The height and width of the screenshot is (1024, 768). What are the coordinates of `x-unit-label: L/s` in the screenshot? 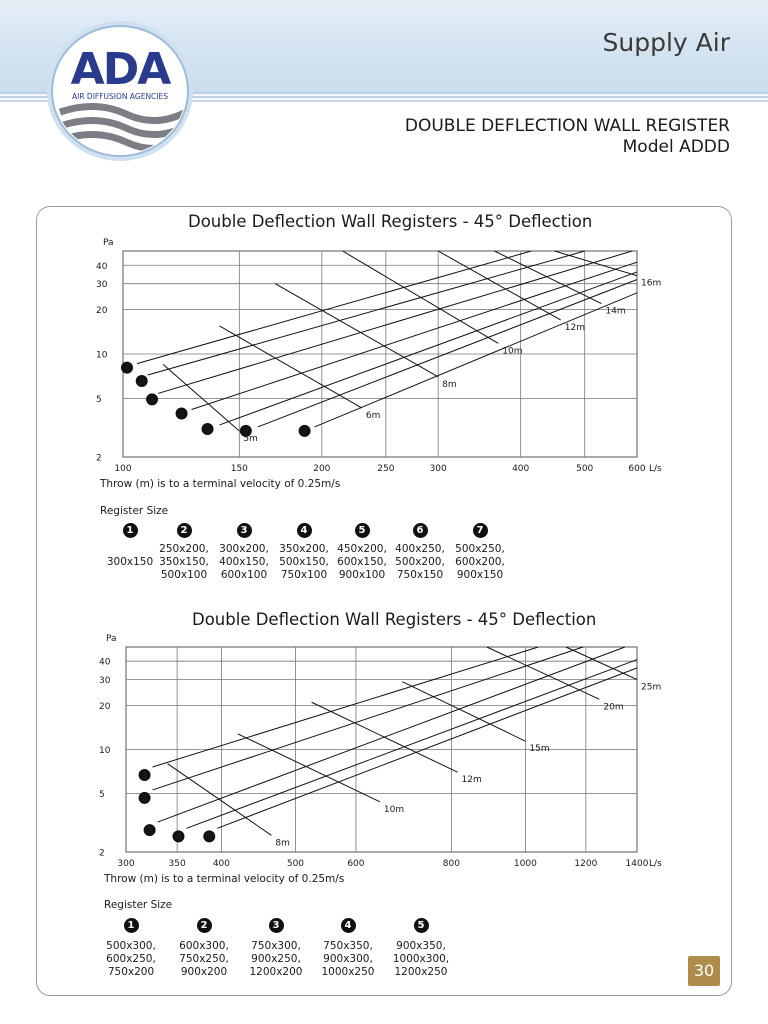 It's located at (655, 864).